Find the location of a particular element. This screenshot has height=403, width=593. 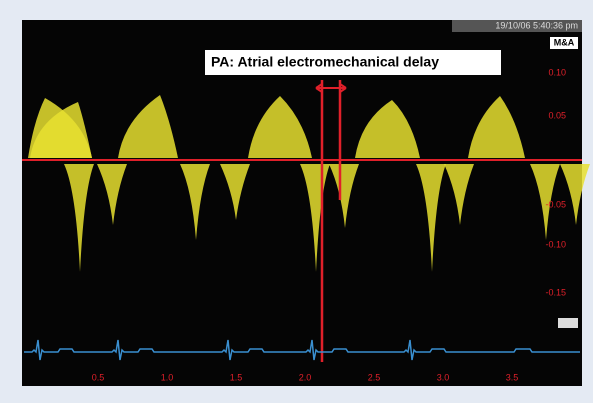

time-label: 3.5 is located at coordinates (512, 377).